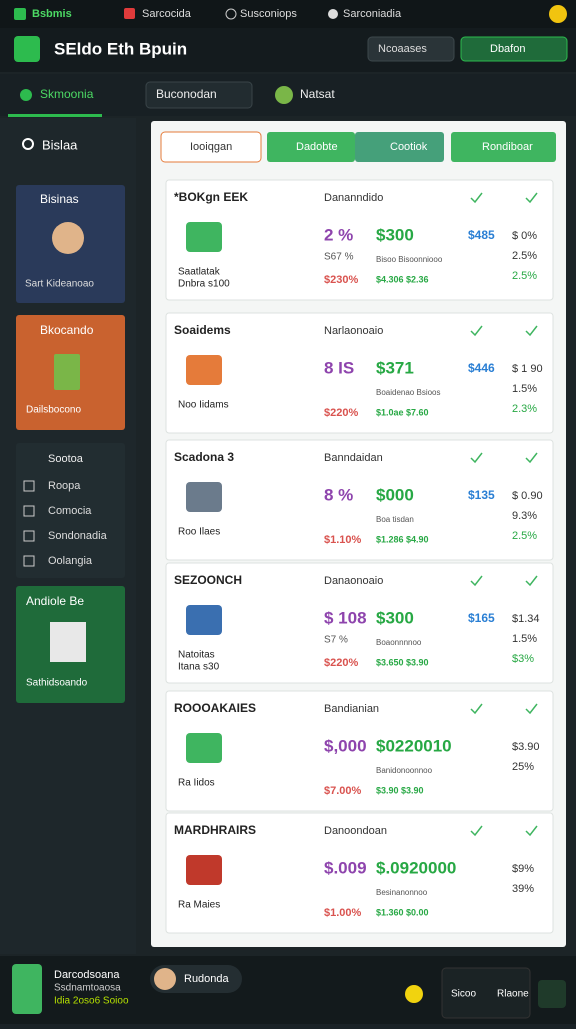 Image resolution: width=576 pixels, height=1029 pixels. Describe the element at coordinates (59, 199) in the screenshot. I see `card-title: Bisinas` at that location.